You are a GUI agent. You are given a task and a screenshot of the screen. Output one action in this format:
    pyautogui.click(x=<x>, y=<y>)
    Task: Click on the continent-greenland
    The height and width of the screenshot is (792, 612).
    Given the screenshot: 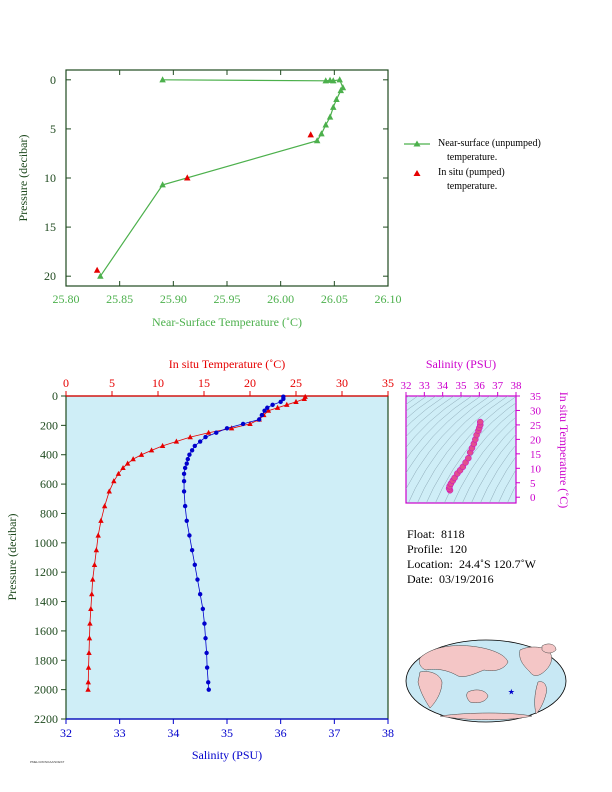 What is the action you would take?
    pyautogui.click(x=549, y=648)
    